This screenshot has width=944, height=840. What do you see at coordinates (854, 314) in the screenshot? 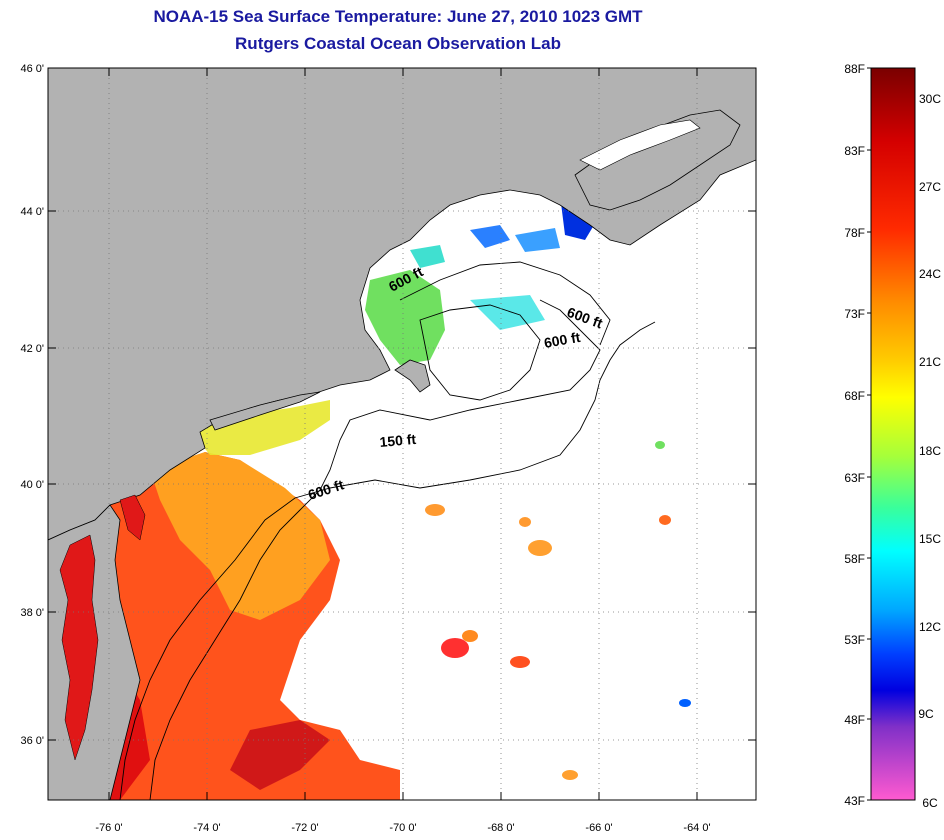
I see `colorbar-f-label: 73F` at bounding box center [854, 314].